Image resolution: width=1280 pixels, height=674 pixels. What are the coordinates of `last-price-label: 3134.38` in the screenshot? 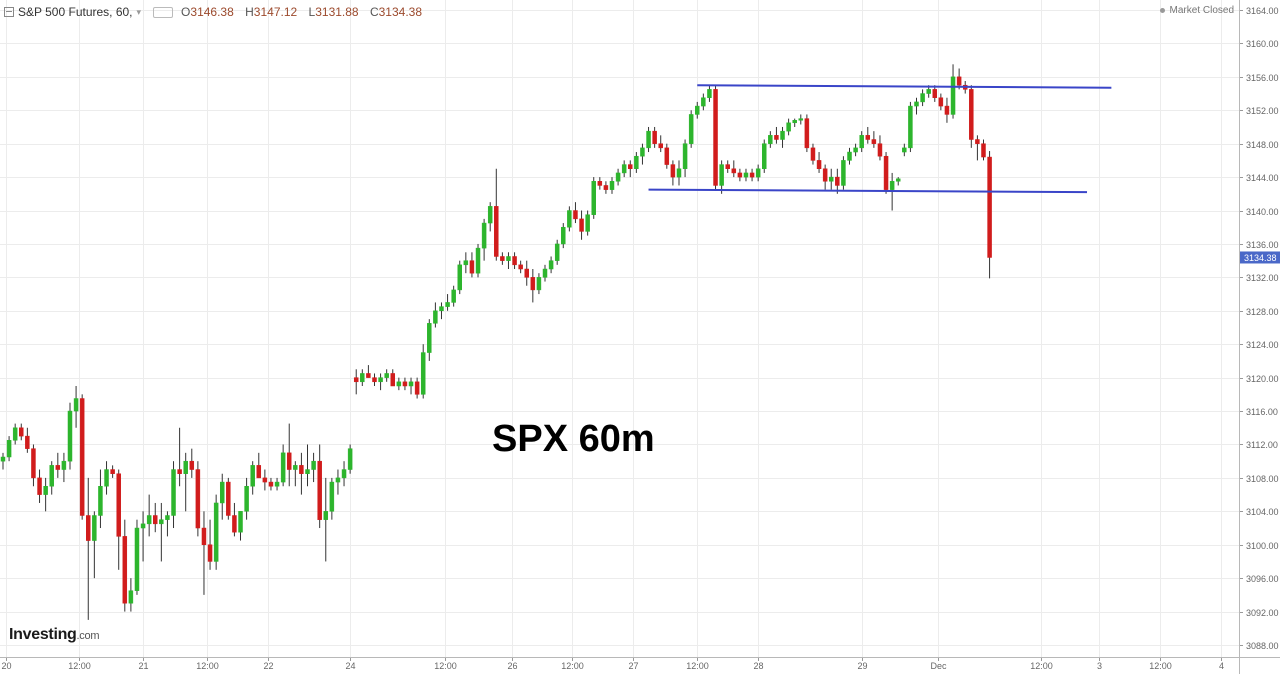 It's located at (1260, 258).